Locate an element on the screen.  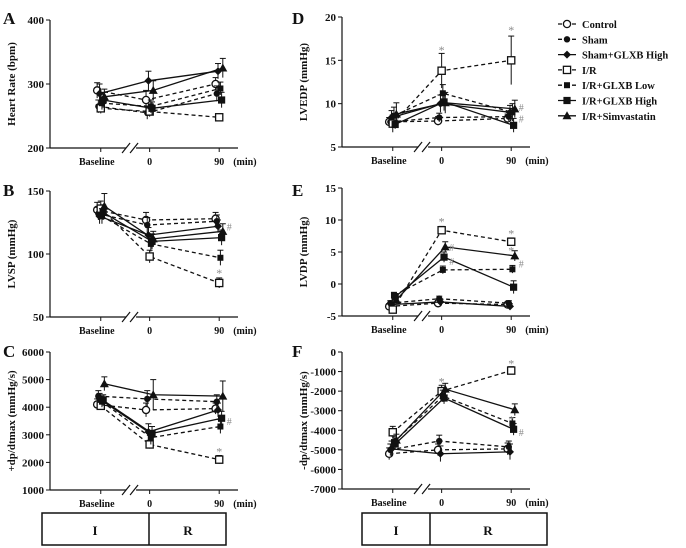
panel-d-series-i-r-simvastatin is located at coordinates (455, 108).